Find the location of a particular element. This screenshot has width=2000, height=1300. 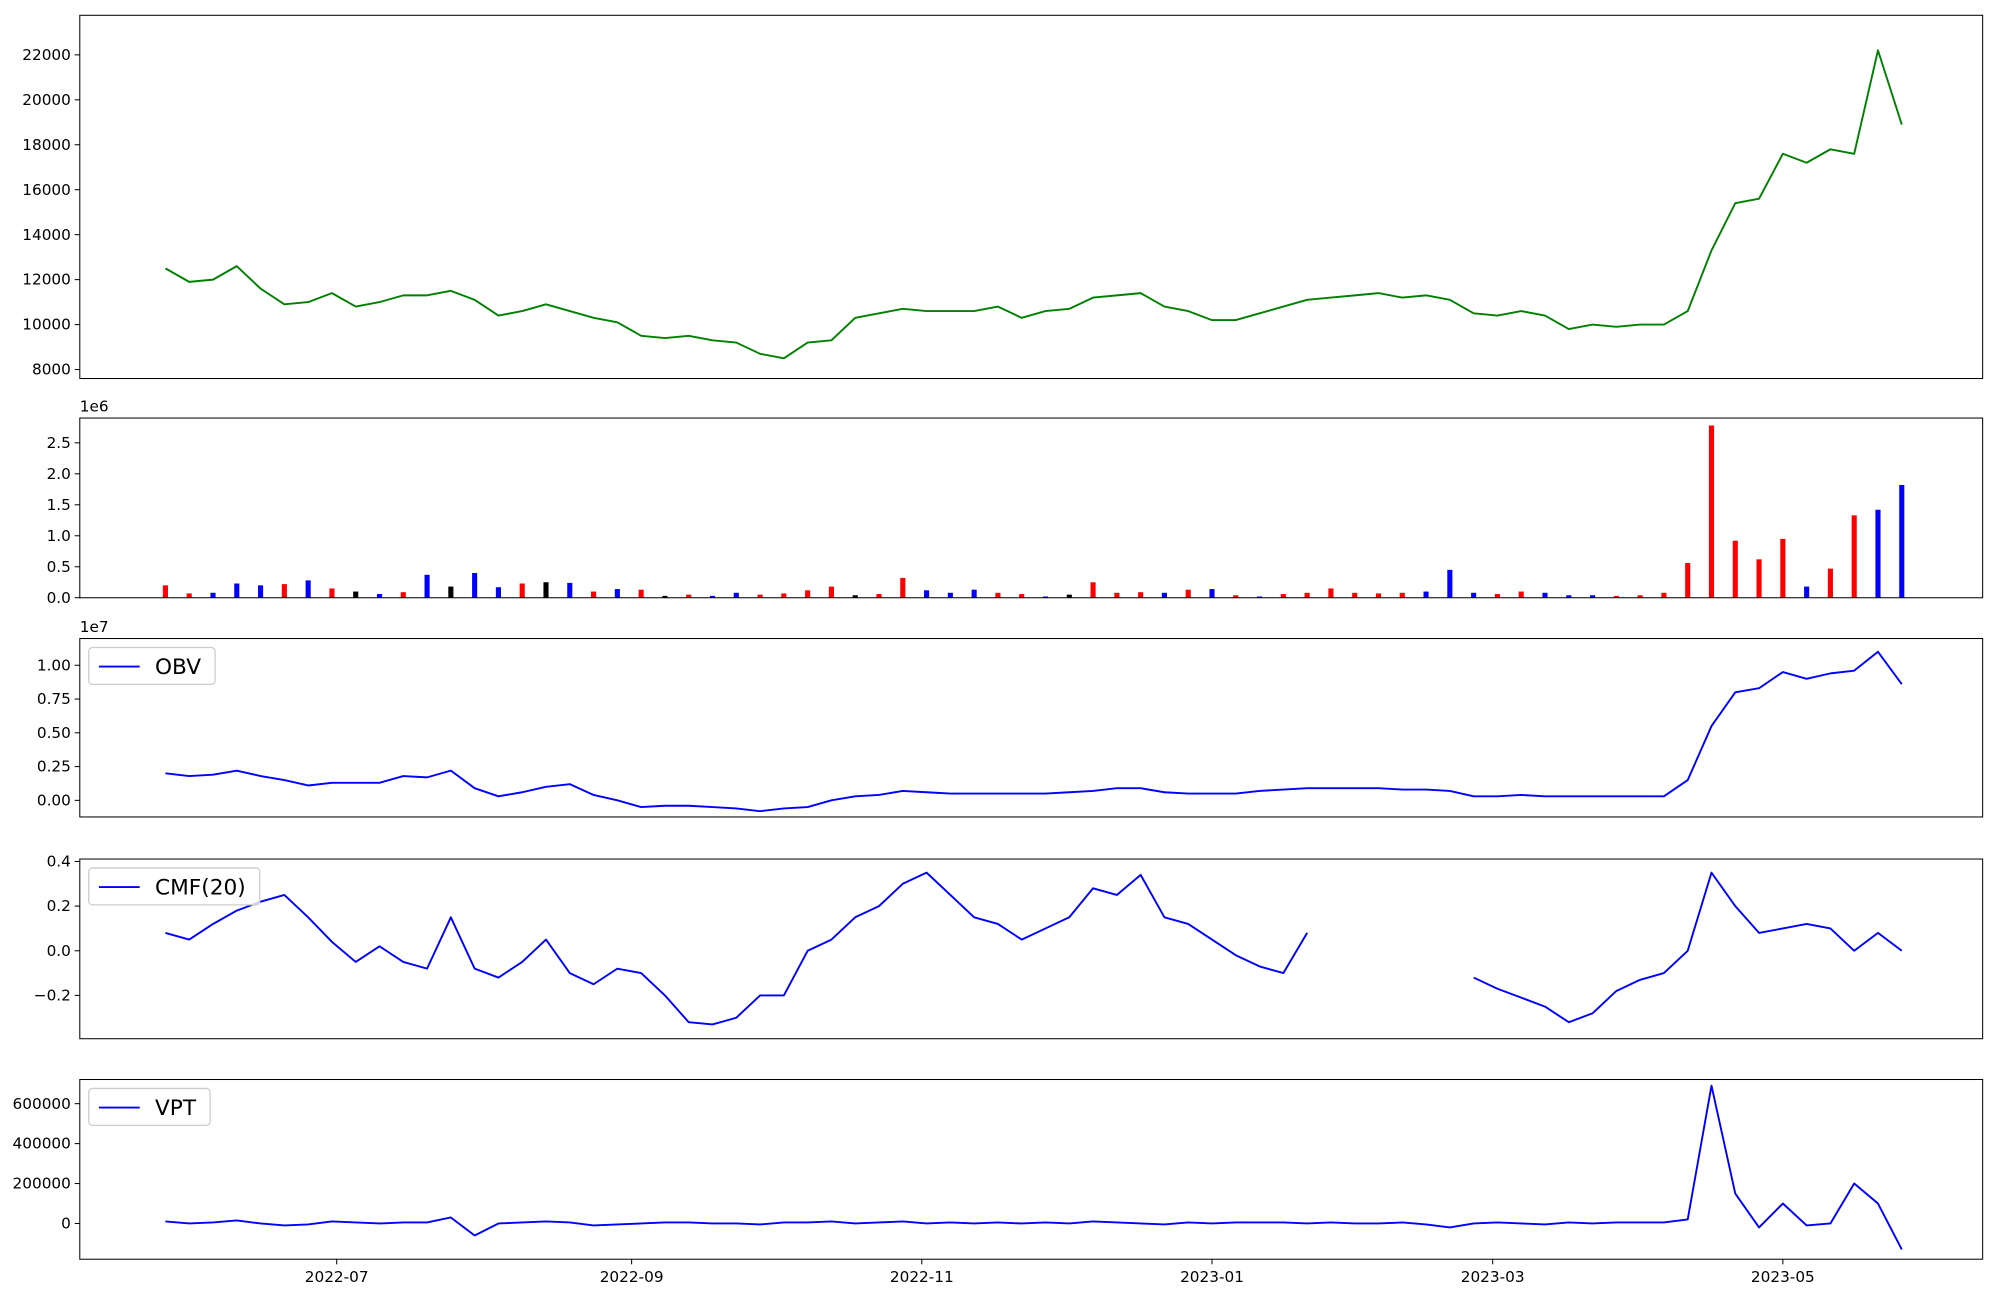

y-tick-label: 12000 is located at coordinates (46, 280).